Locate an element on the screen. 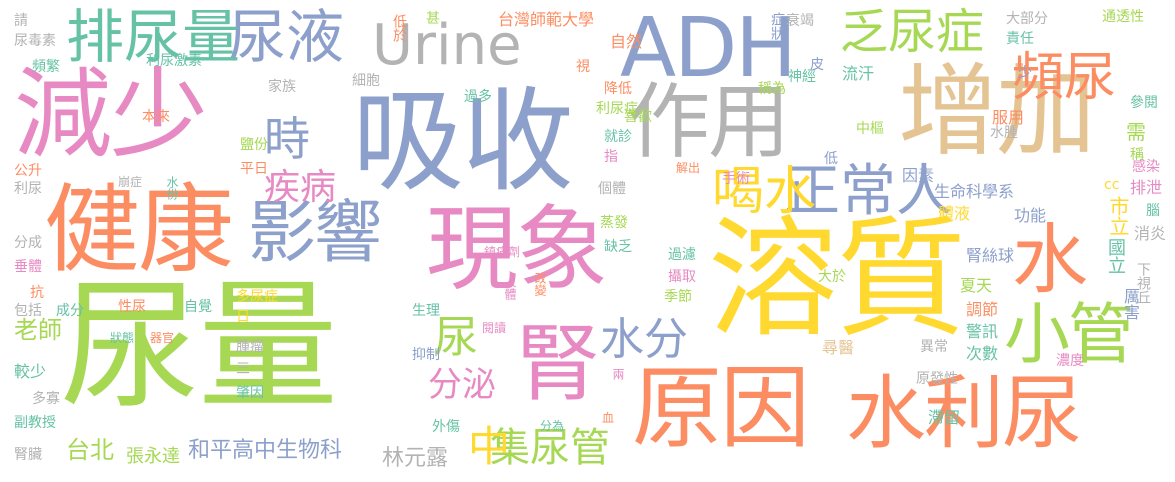  cloud-word-1: 尿量 is located at coordinates (199, 347).